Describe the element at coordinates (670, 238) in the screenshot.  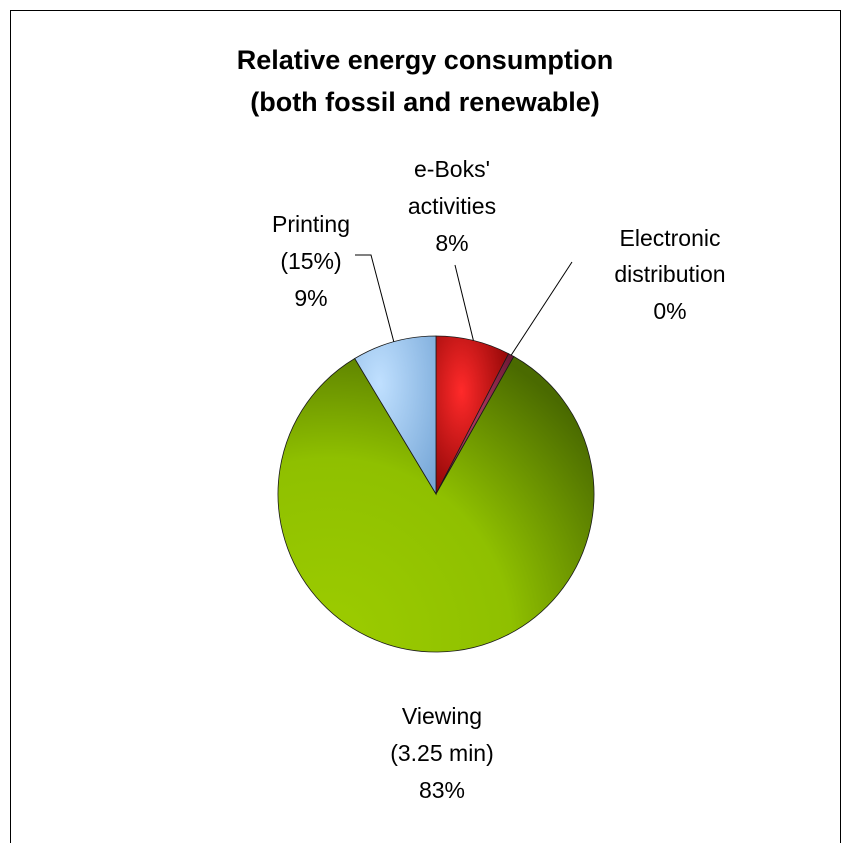
I see `data-label-electronic-line-1: Electronic` at that location.